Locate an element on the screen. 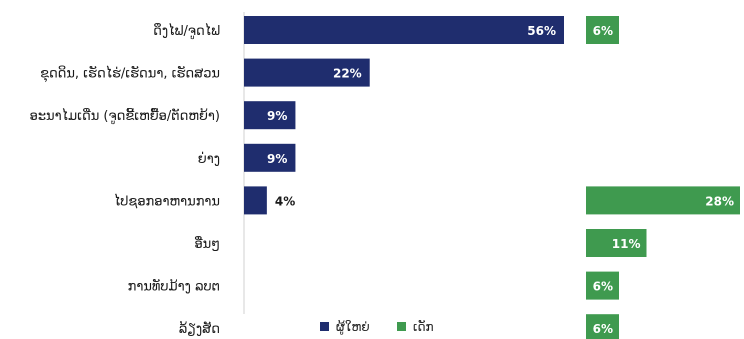  data-label-adults: 4% is located at coordinates (285, 201).